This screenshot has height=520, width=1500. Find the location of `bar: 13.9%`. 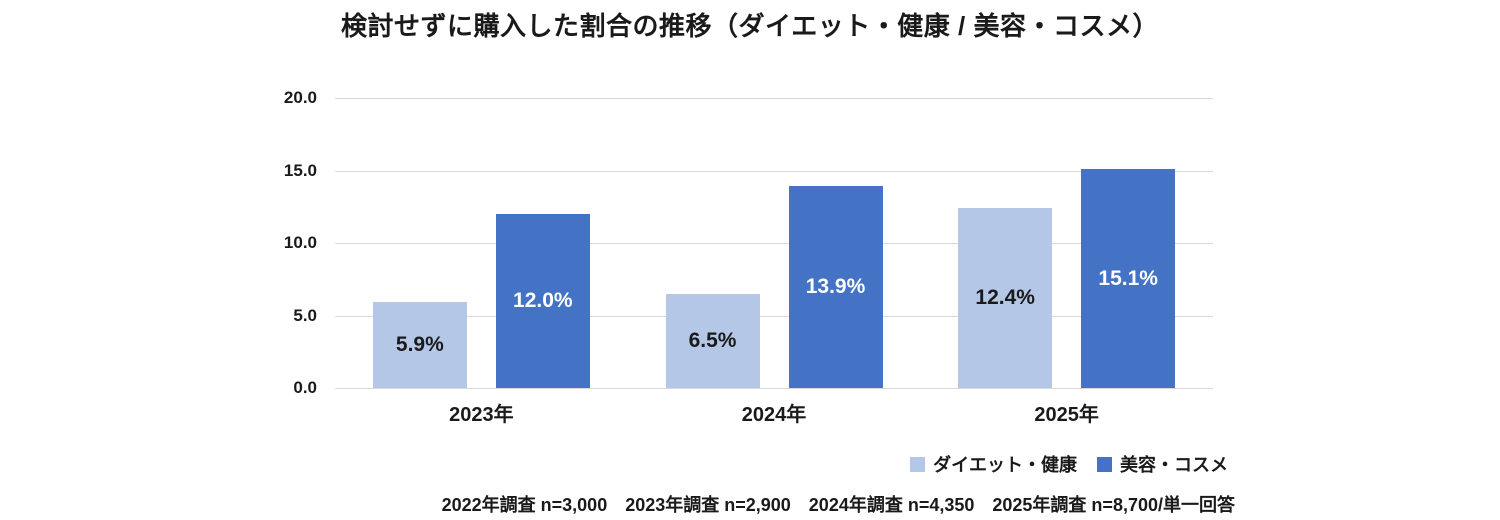

bar: 13.9% is located at coordinates (835, 287).